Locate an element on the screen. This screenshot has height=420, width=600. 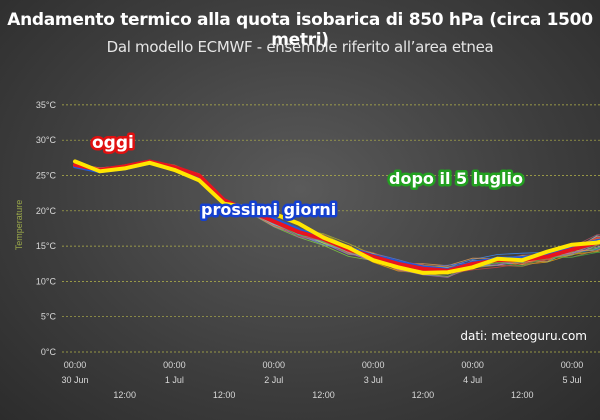
y-axis-title: Temperature is located at coordinates (19, 225).